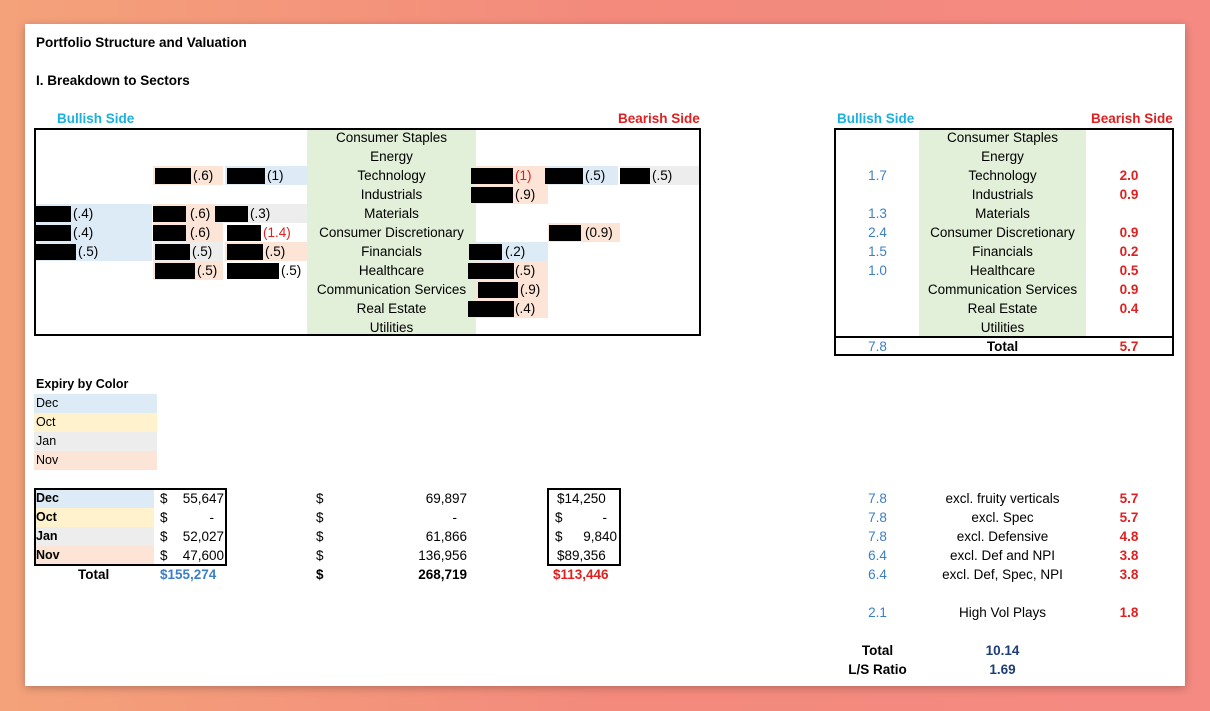  Describe the element at coordinates (320, 574) in the screenshot. I see `expiry-total-b-currency: $` at that location.